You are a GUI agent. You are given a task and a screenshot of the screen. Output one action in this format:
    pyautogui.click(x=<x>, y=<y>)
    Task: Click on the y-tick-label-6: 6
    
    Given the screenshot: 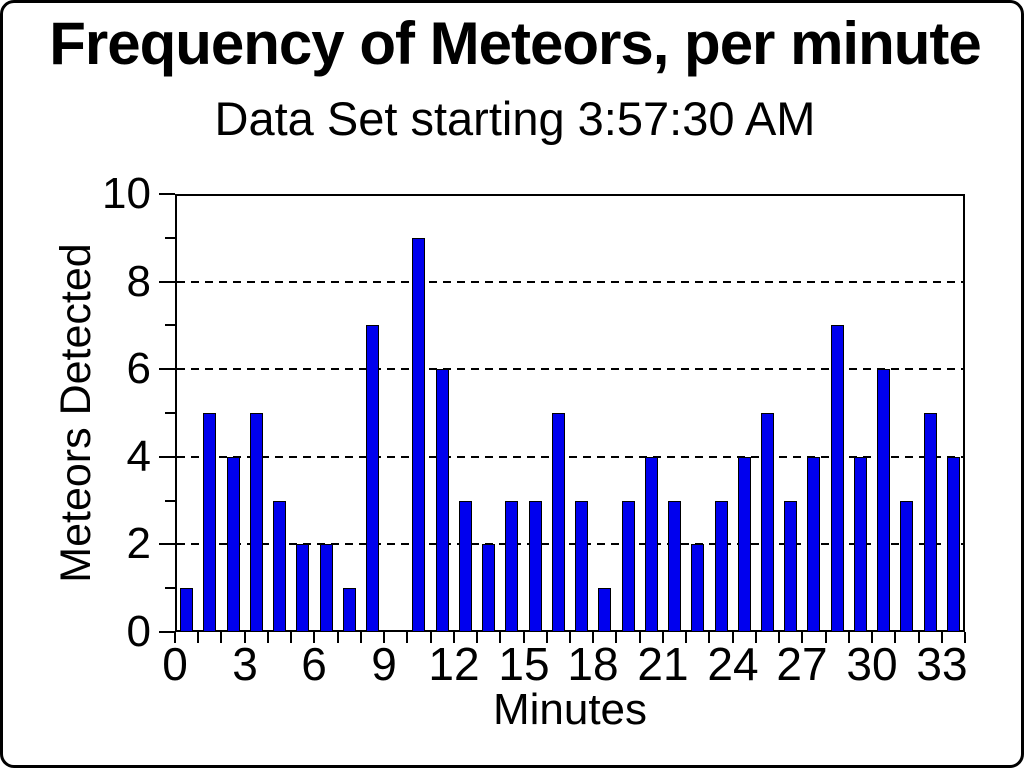 What is the action you would take?
    pyautogui.click(x=138, y=368)
    